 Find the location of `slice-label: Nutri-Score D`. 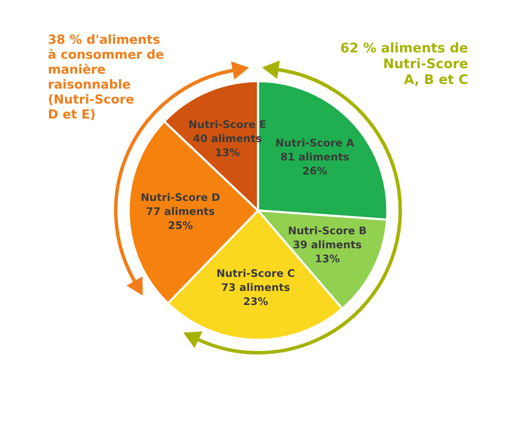

slice-label: Nutri-Score D is located at coordinates (181, 197).